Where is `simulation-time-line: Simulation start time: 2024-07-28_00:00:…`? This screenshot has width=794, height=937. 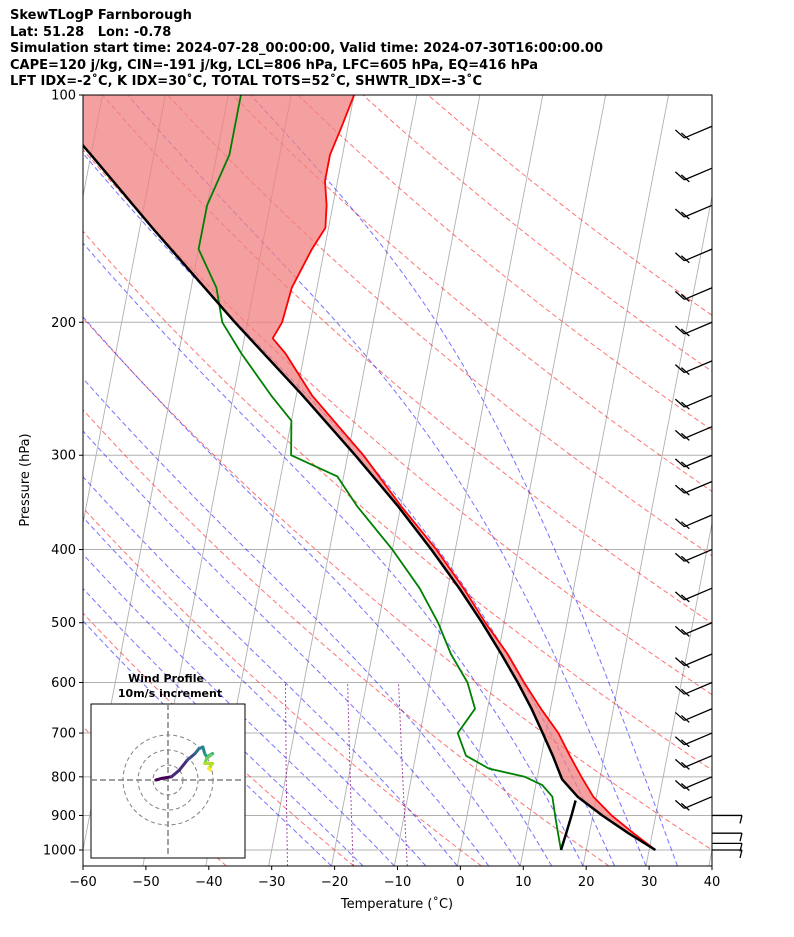 simulation-time-line: Simulation start time: 2024-07-28_00:00:… is located at coordinates (306, 48).